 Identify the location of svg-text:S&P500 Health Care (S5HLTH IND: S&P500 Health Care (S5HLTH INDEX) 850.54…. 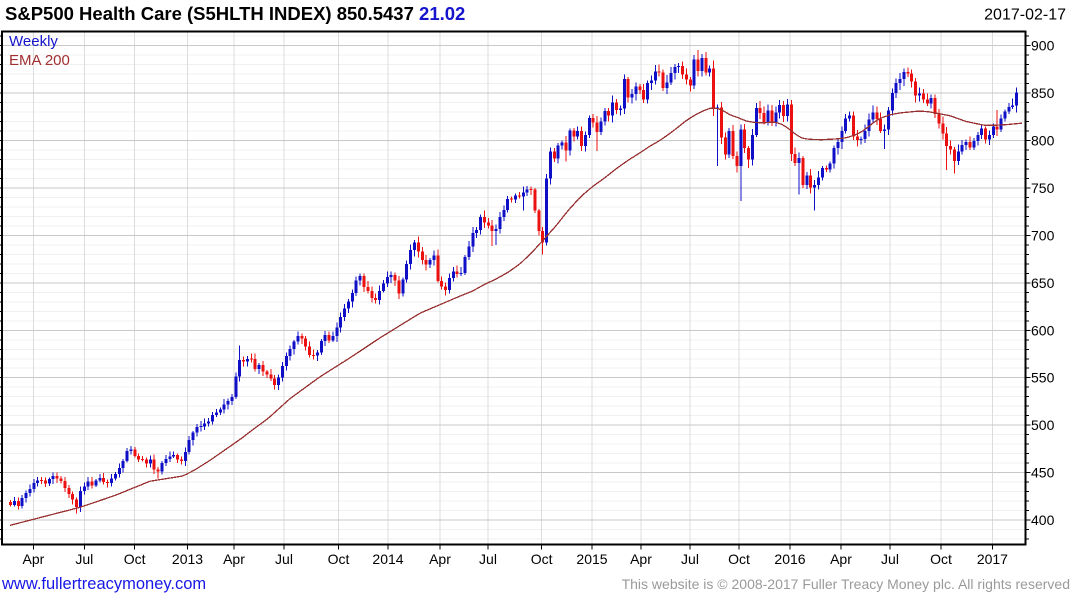
(235, 13).